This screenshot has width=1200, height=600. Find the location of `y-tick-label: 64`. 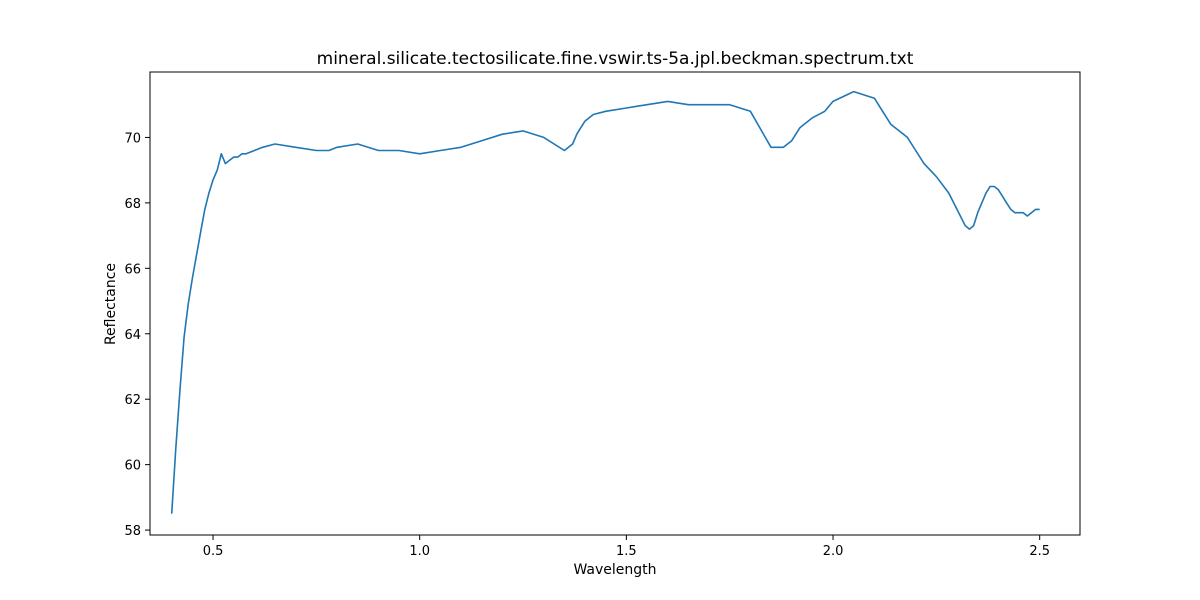

y-tick-label: 64 is located at coordinates (132, 335).